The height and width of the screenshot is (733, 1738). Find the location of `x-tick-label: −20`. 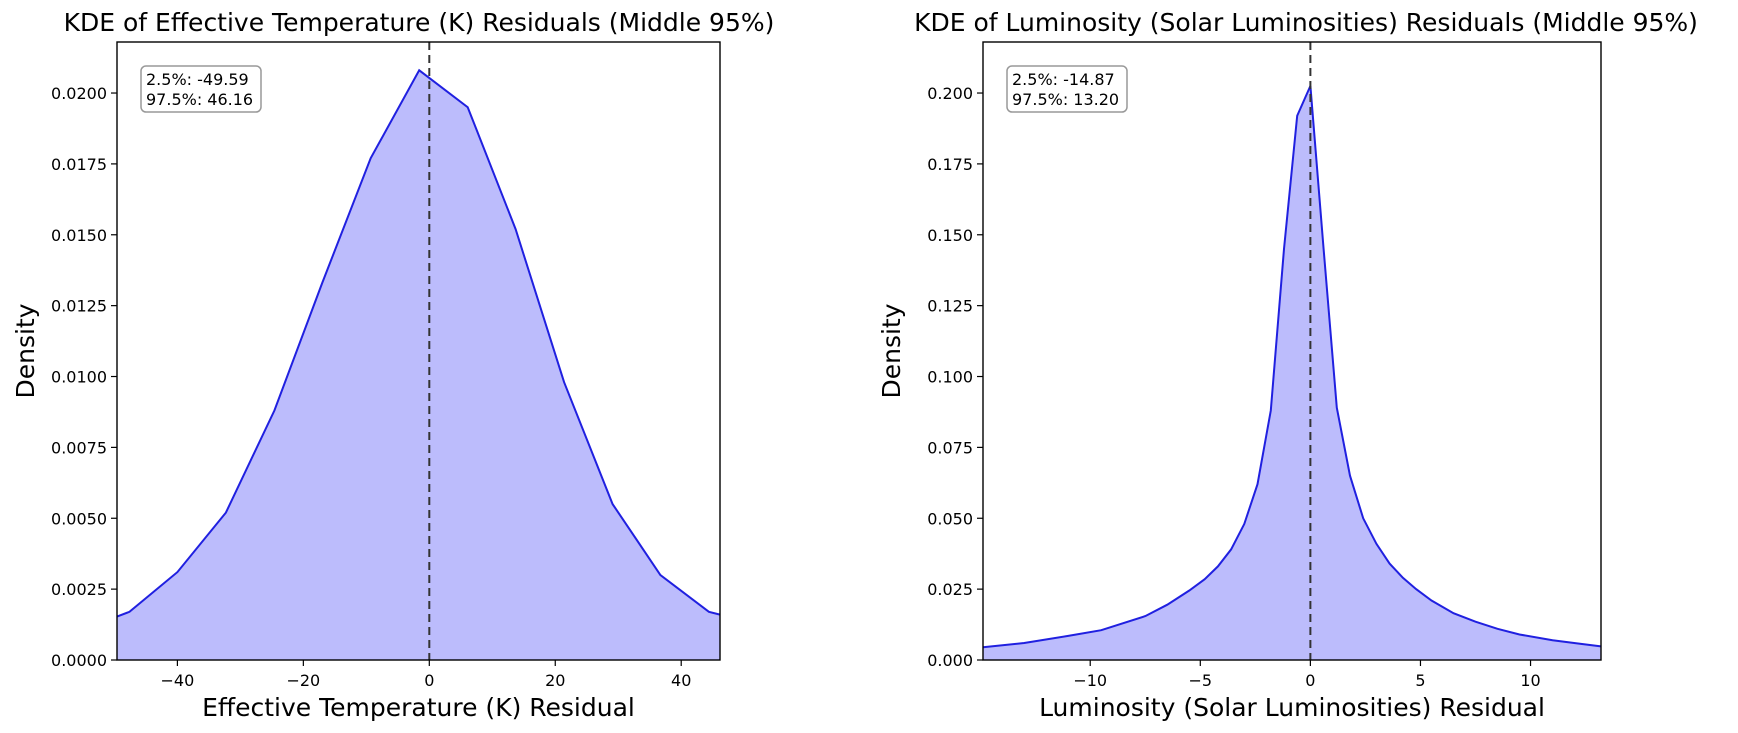

x-tick-label: −20 is located at coordinates (303, 680).